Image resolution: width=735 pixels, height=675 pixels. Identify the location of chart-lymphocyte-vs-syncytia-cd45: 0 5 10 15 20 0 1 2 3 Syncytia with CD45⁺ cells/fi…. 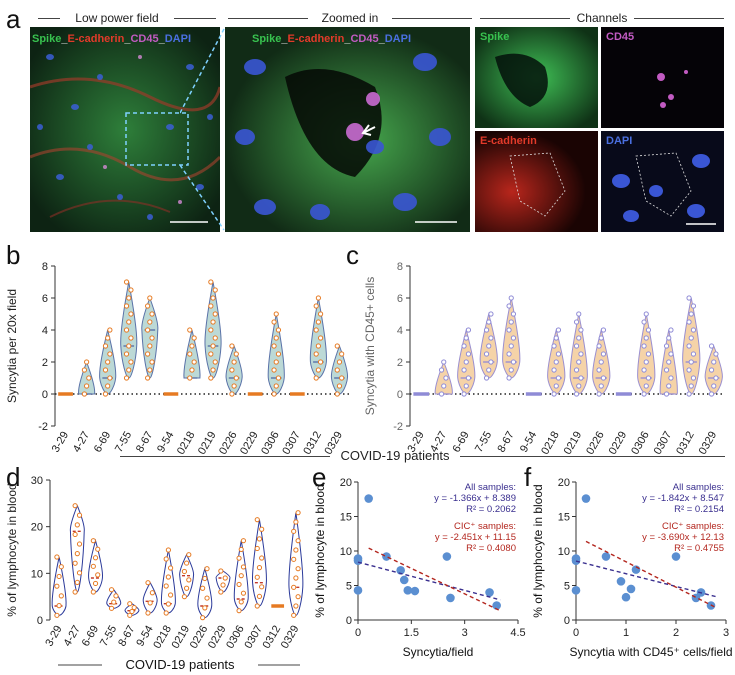
(632, 568).